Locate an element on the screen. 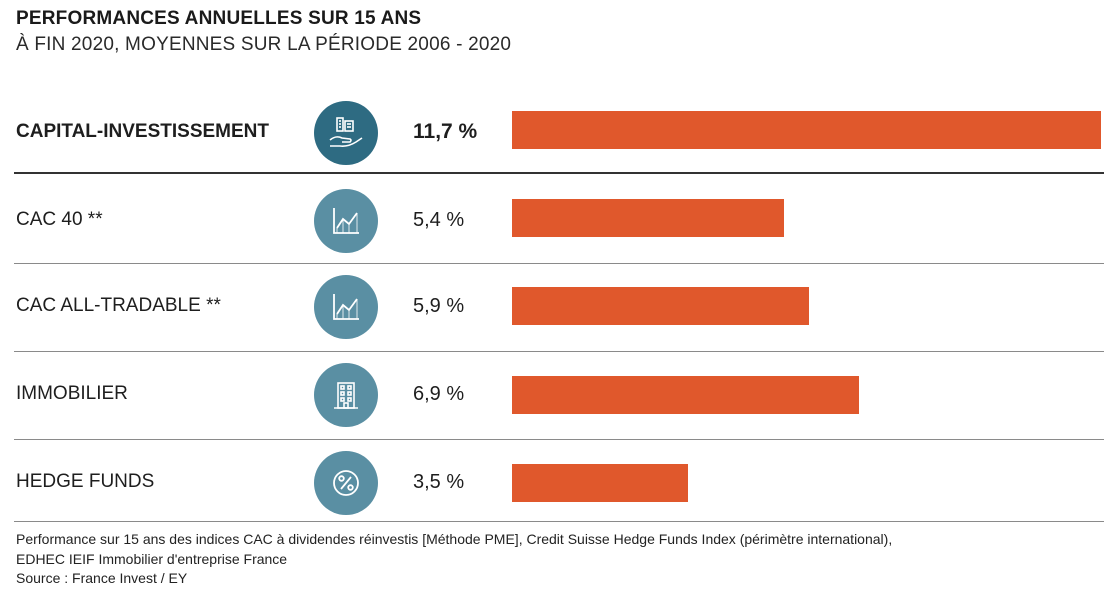 This screenshot has height=599, width=1104. percent-icon is located at coordinates (346, 483).